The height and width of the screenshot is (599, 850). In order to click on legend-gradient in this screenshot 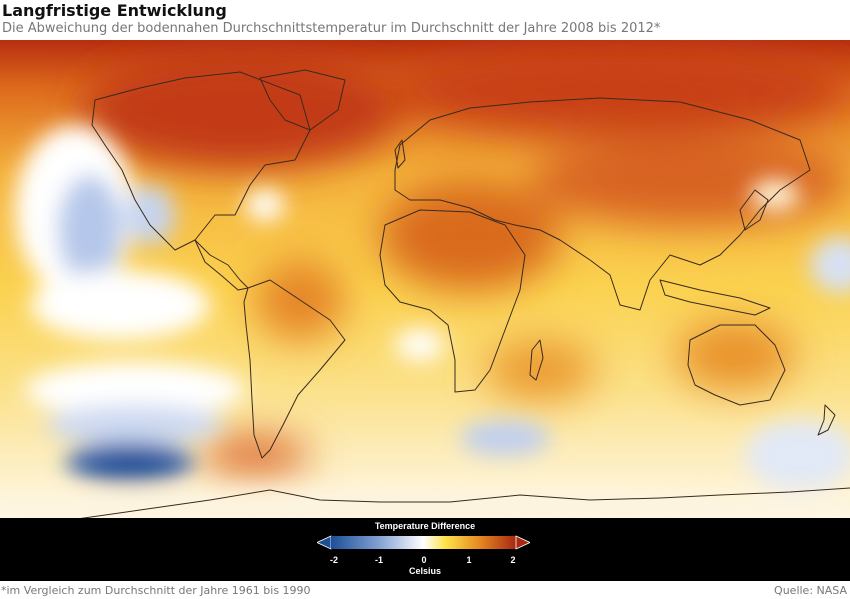, I will do `click(423, 542)`.